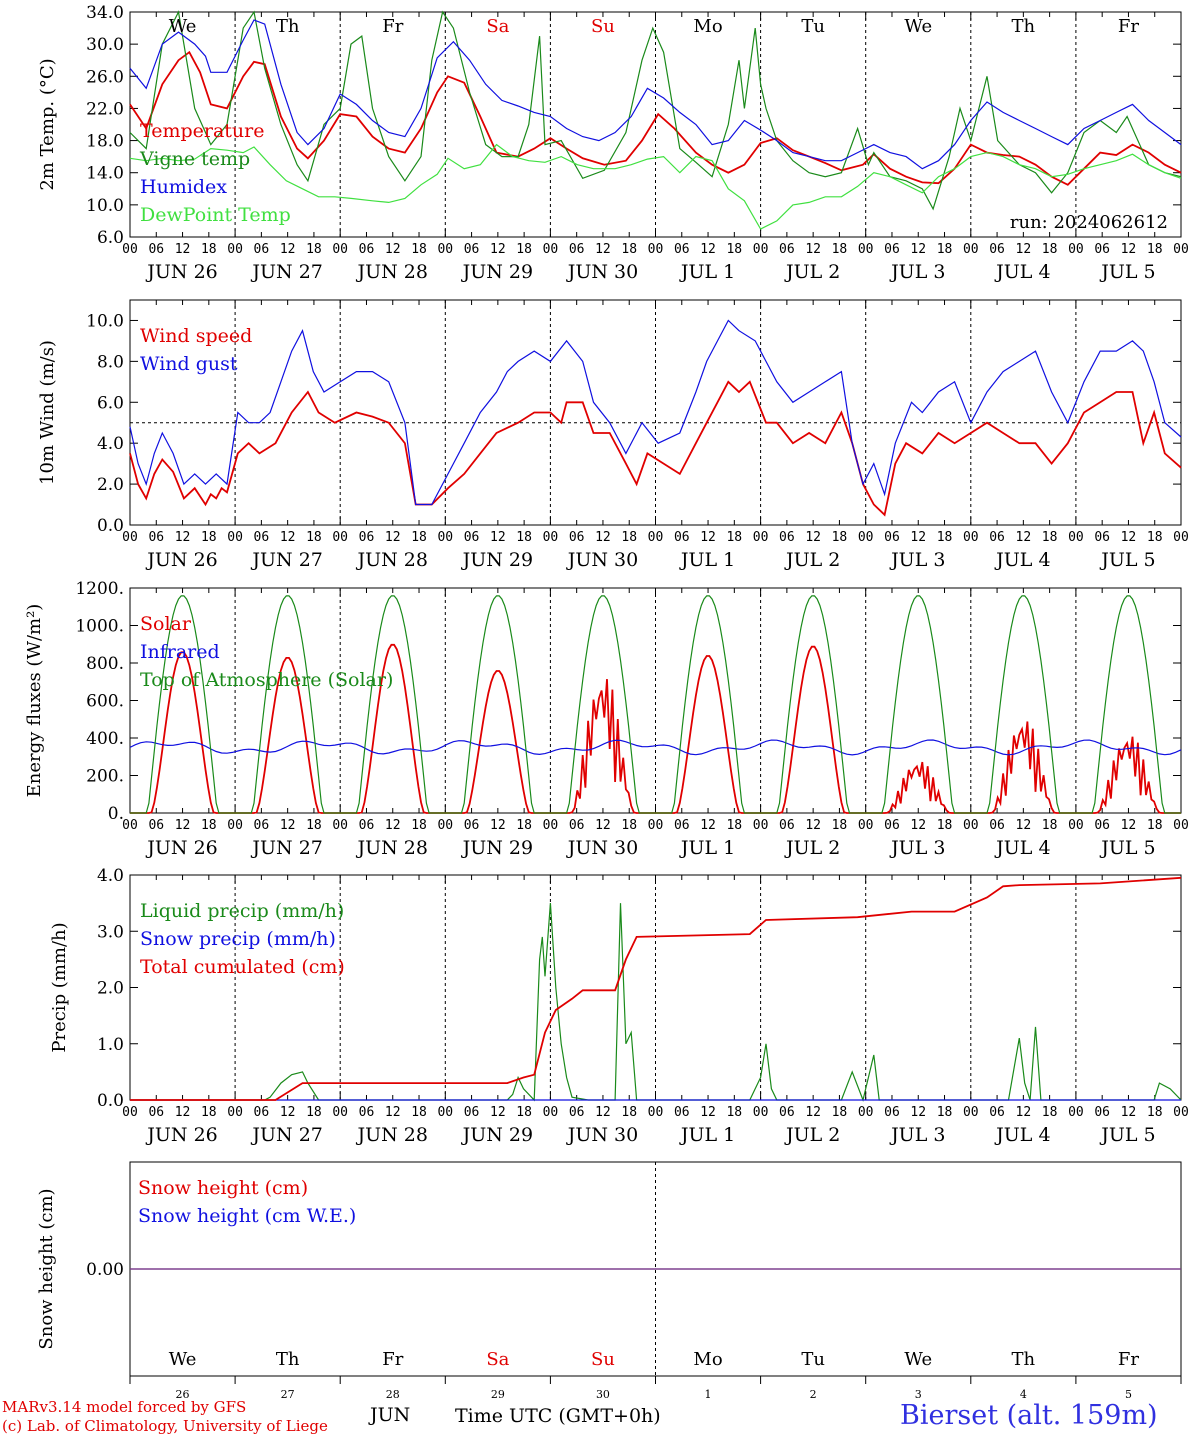 The image size is (1194, 1440). Describe the element at coordinates (105, 77) in the screenshot. I see `y-tick-label: 26.0` at that location.